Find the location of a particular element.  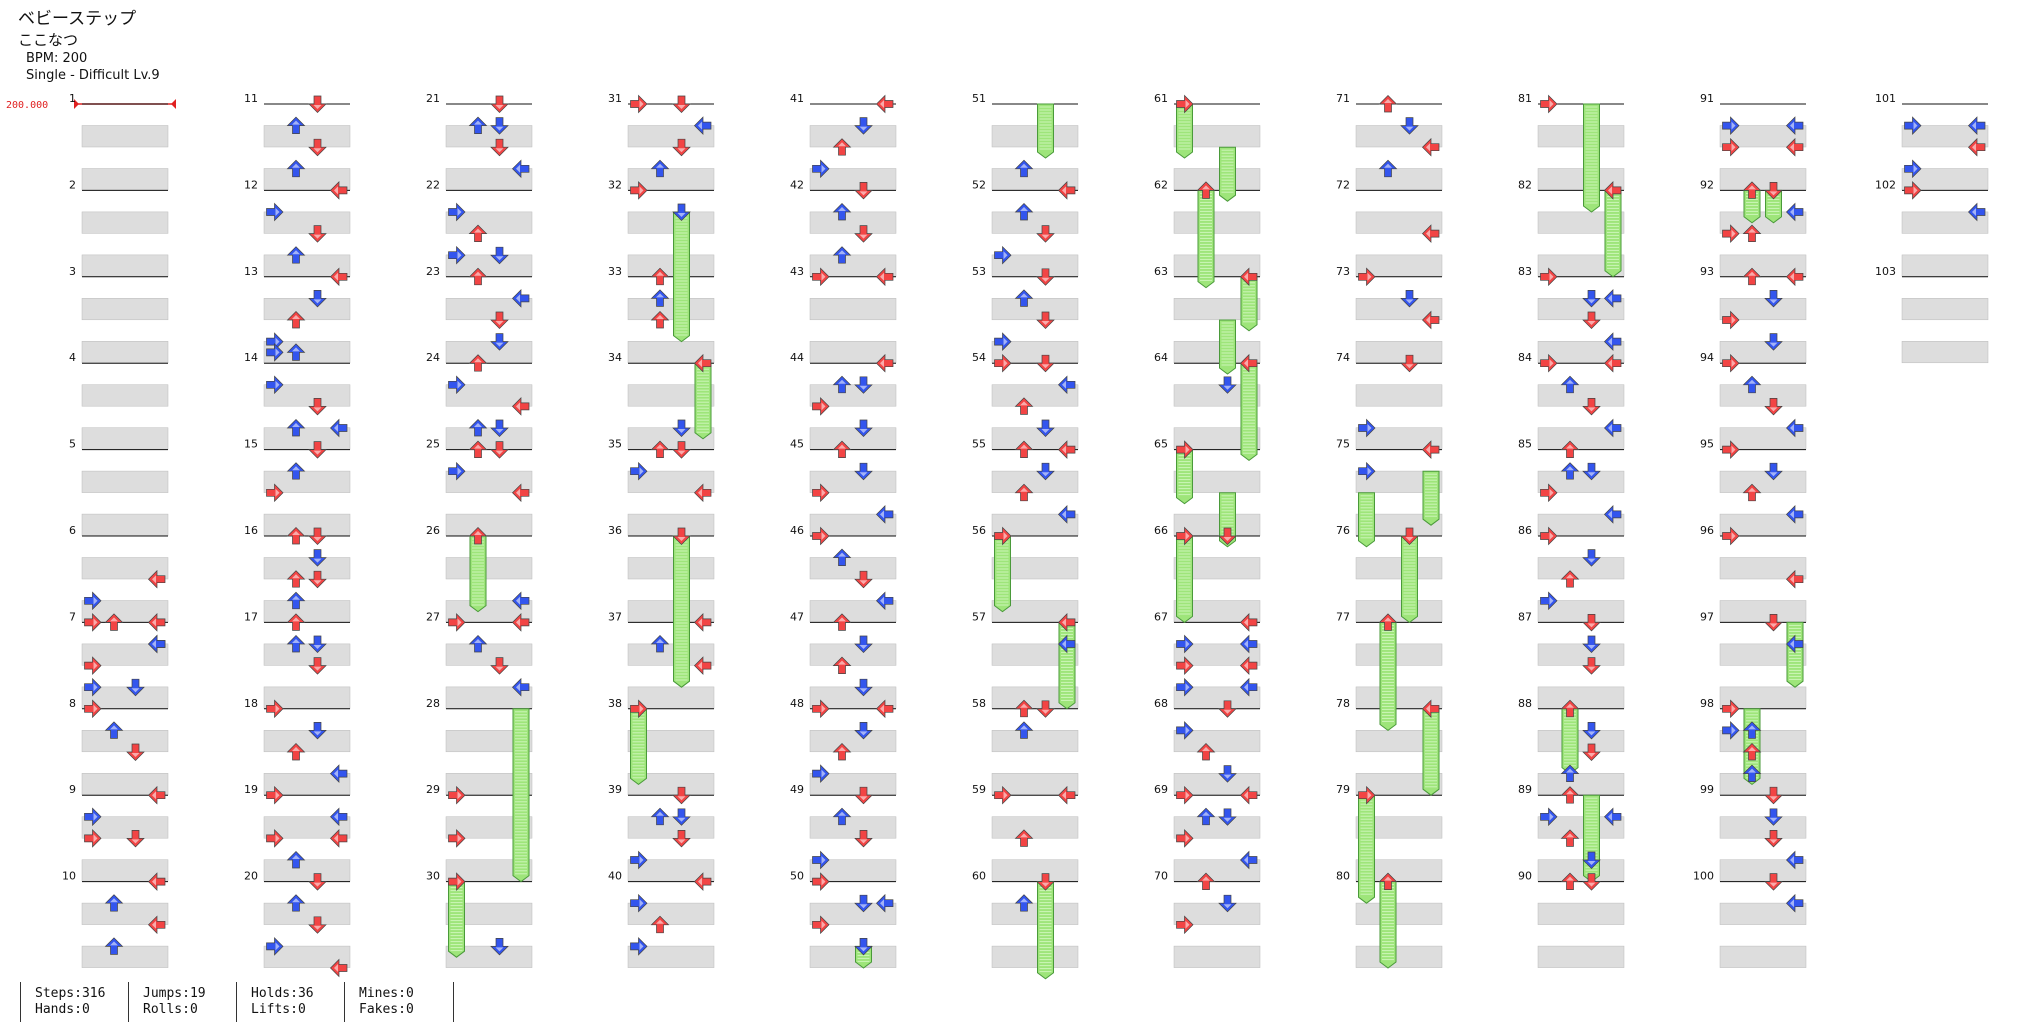

measure: 4 is located at coordinates (119, 400).